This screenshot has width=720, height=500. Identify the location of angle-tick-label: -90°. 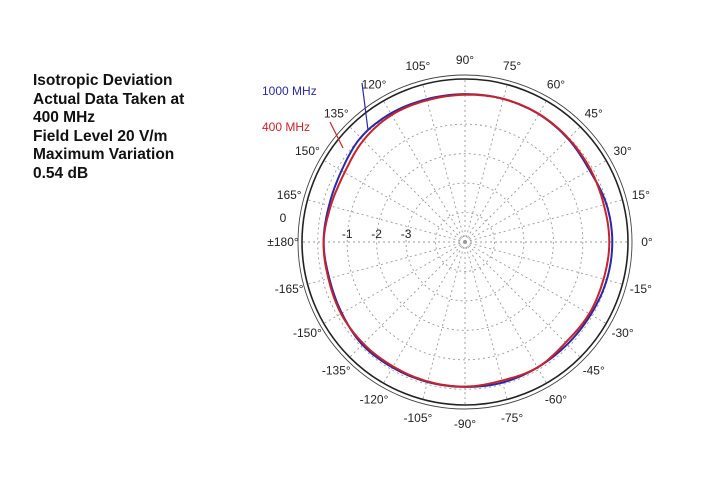
(465, 424).